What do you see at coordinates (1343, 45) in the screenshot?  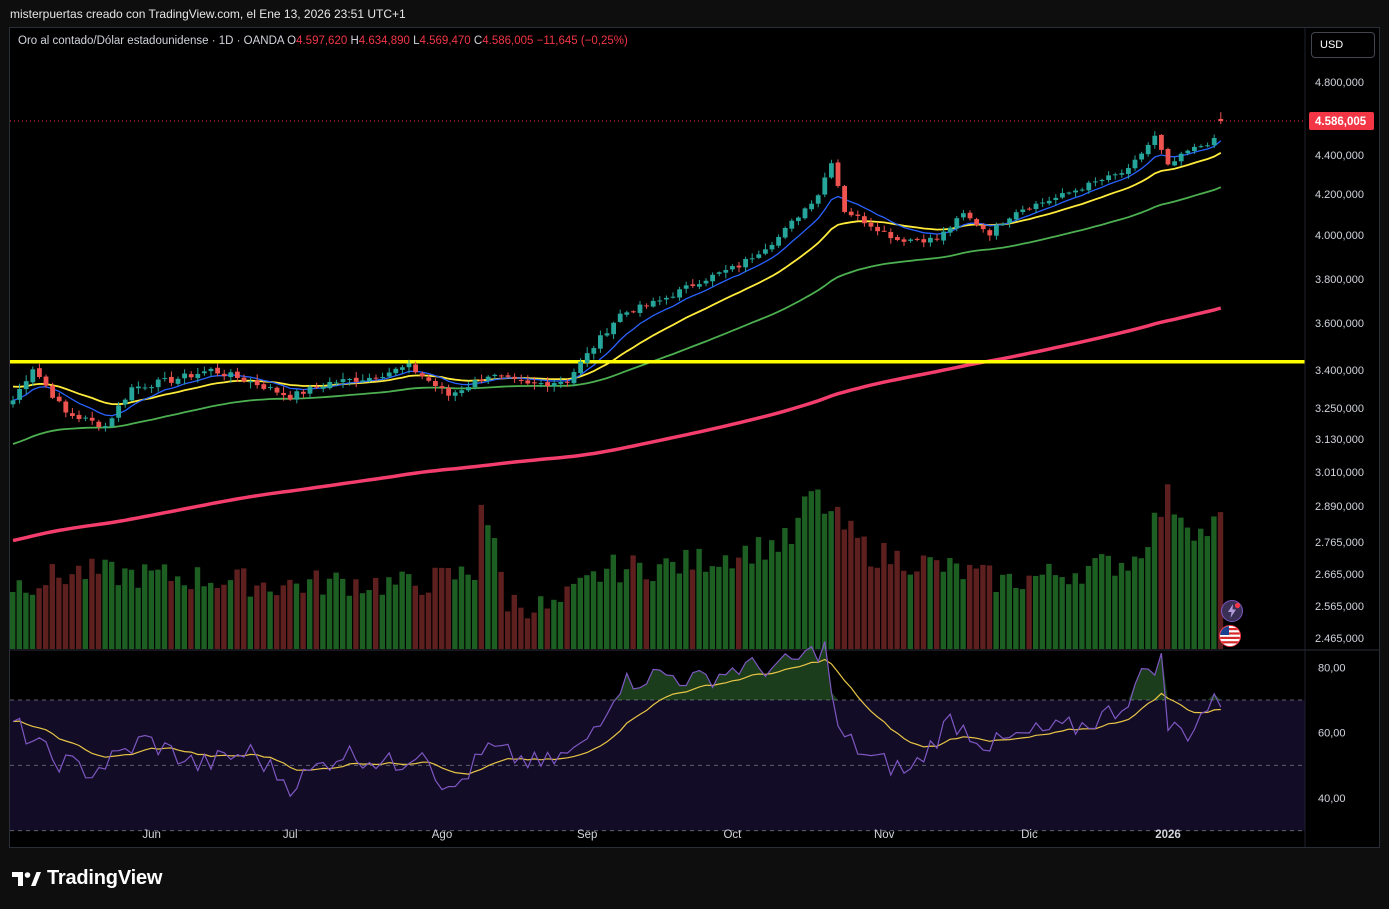 I see `currency-button: USD` at bounding box center [1343, 45].